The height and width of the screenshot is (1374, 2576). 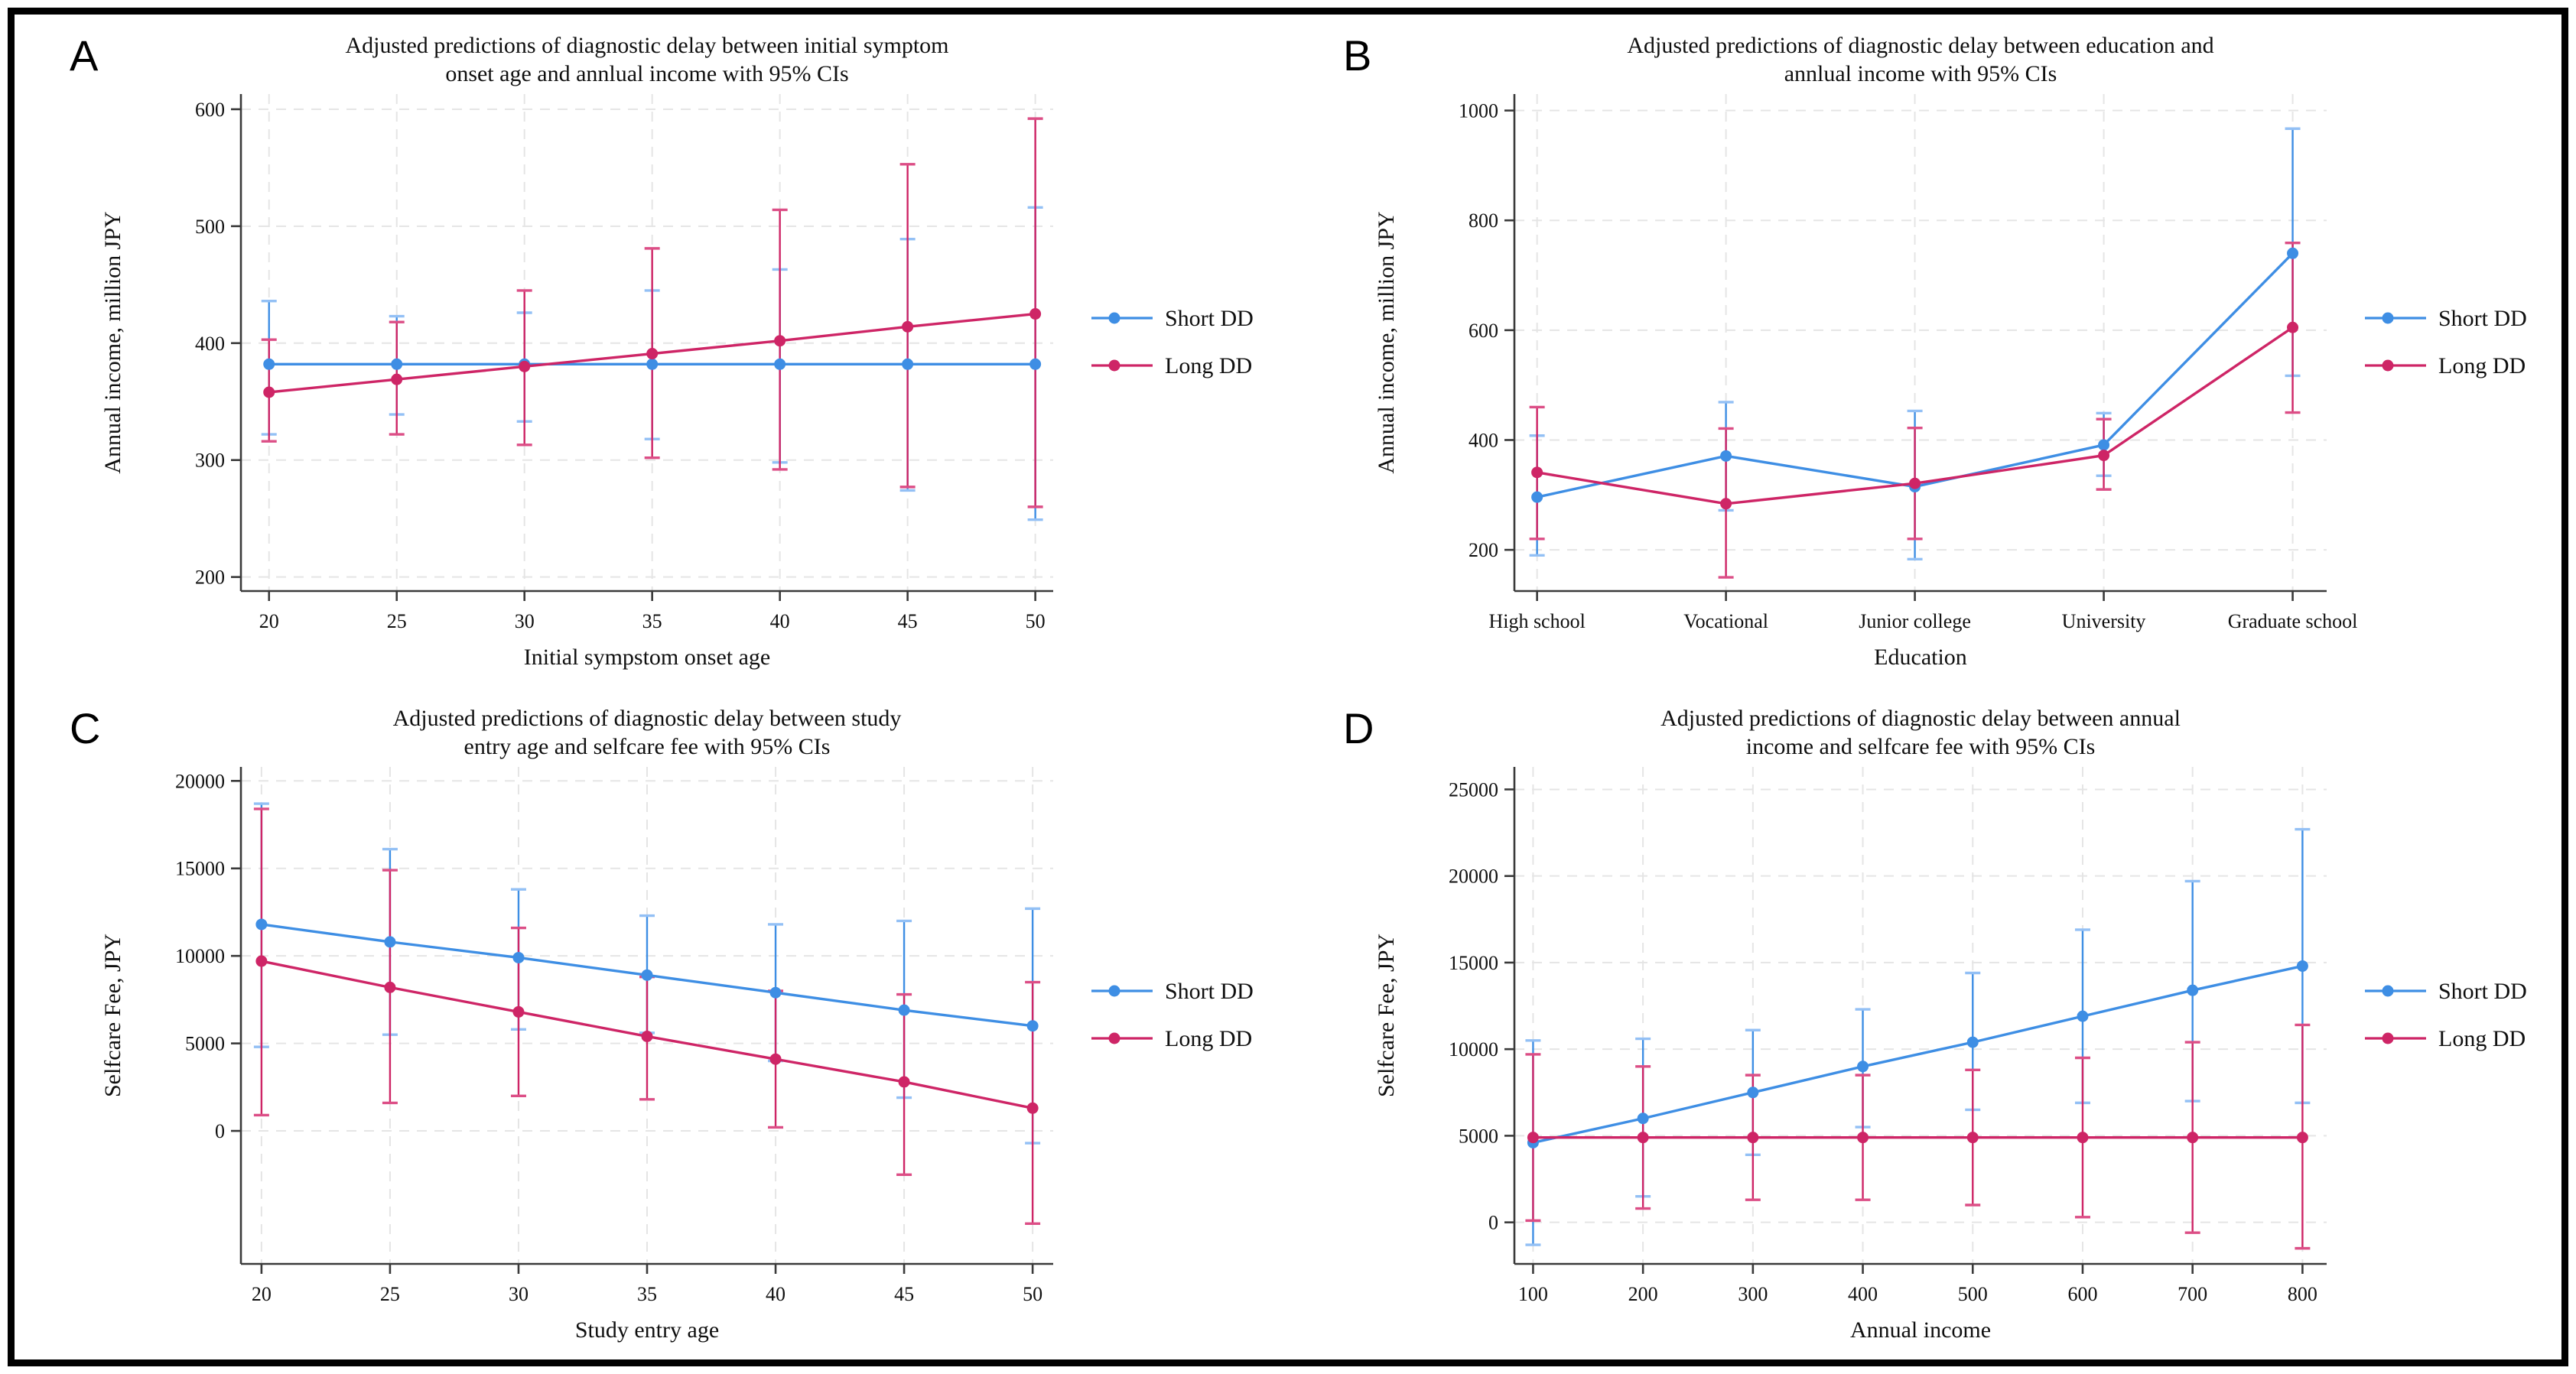 What do you see at coordinates (647, 975) in the screenshot?
I see `panel-c-short-dd-series` at bounding box center [647, 975].